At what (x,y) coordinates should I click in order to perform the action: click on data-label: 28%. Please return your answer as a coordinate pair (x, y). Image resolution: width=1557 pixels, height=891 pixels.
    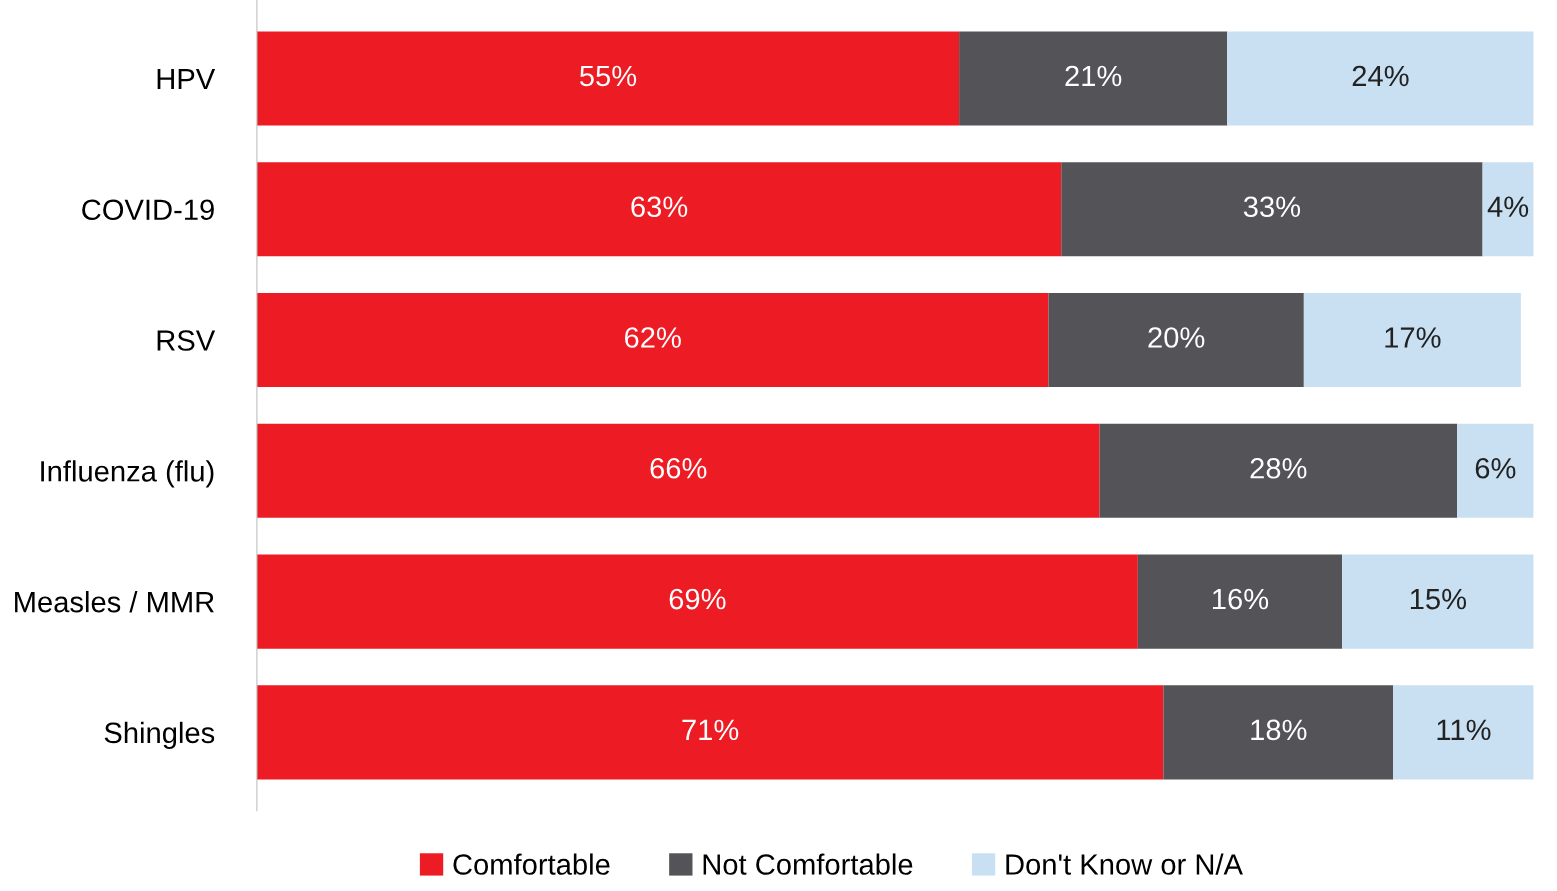
    Looking at the image, I should click on (1278, 468).